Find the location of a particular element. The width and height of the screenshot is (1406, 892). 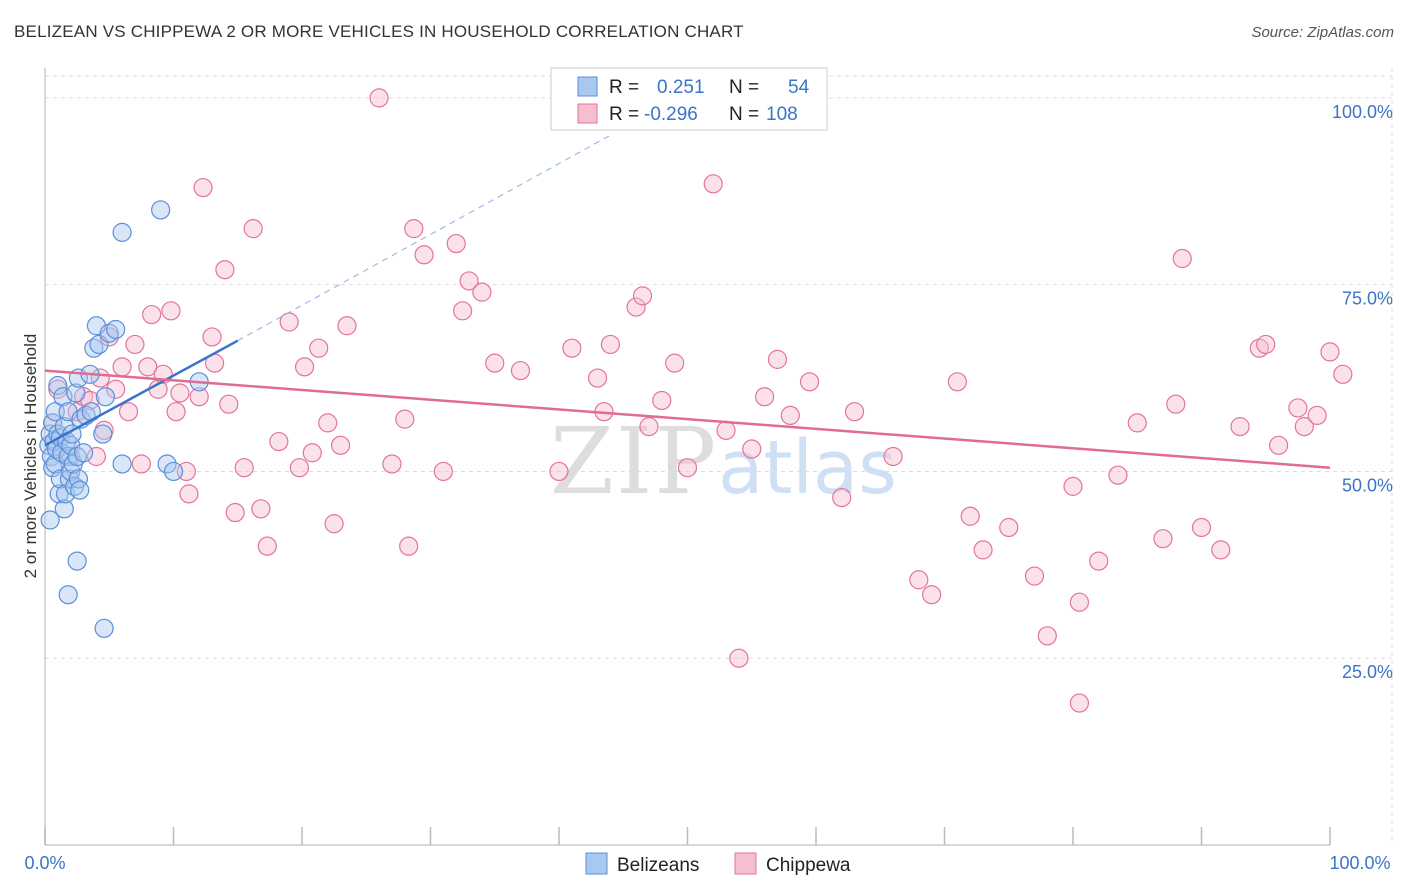

watermark-zip: ZIP is located at coordinates (634, 461).